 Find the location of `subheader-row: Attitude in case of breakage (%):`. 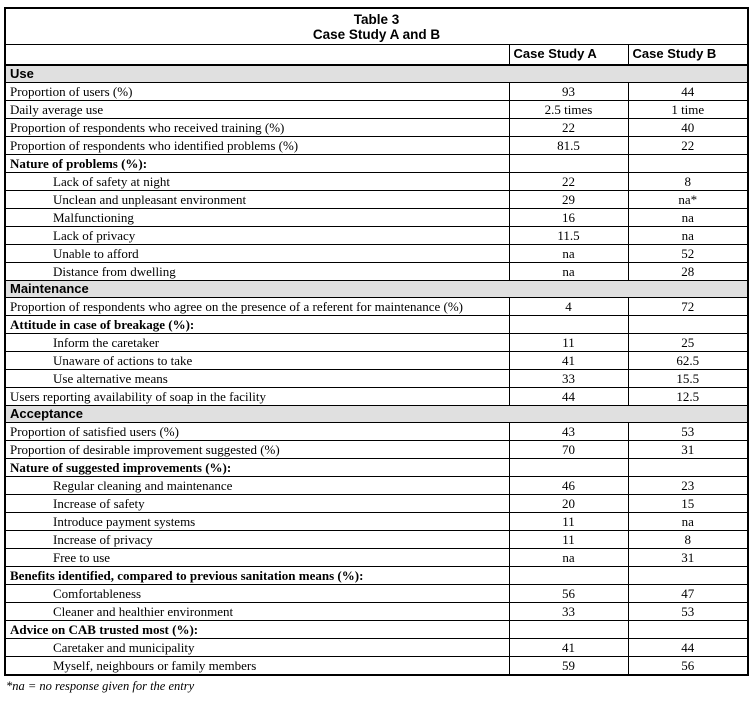

subheader-row: Attitude in case of breakage (%): is located at coordinates (376, 324).